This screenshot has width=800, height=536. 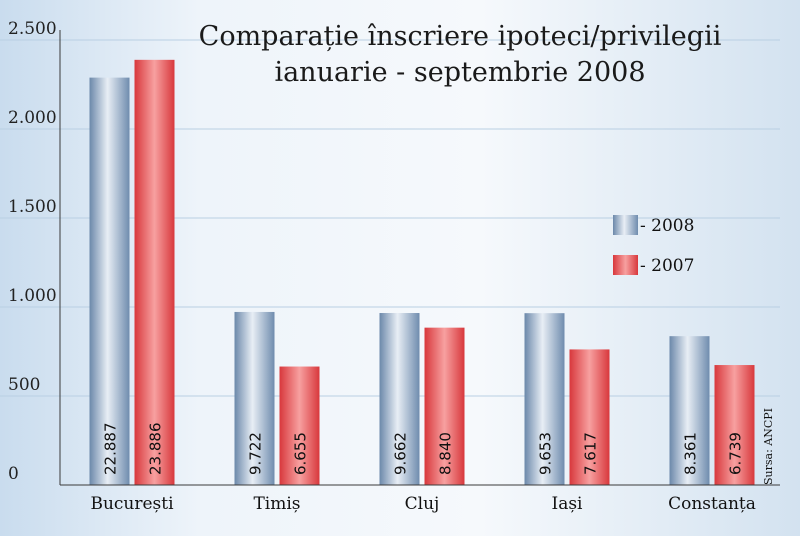 I want to click on data-label: 22.887, so click(x=111, y=449).